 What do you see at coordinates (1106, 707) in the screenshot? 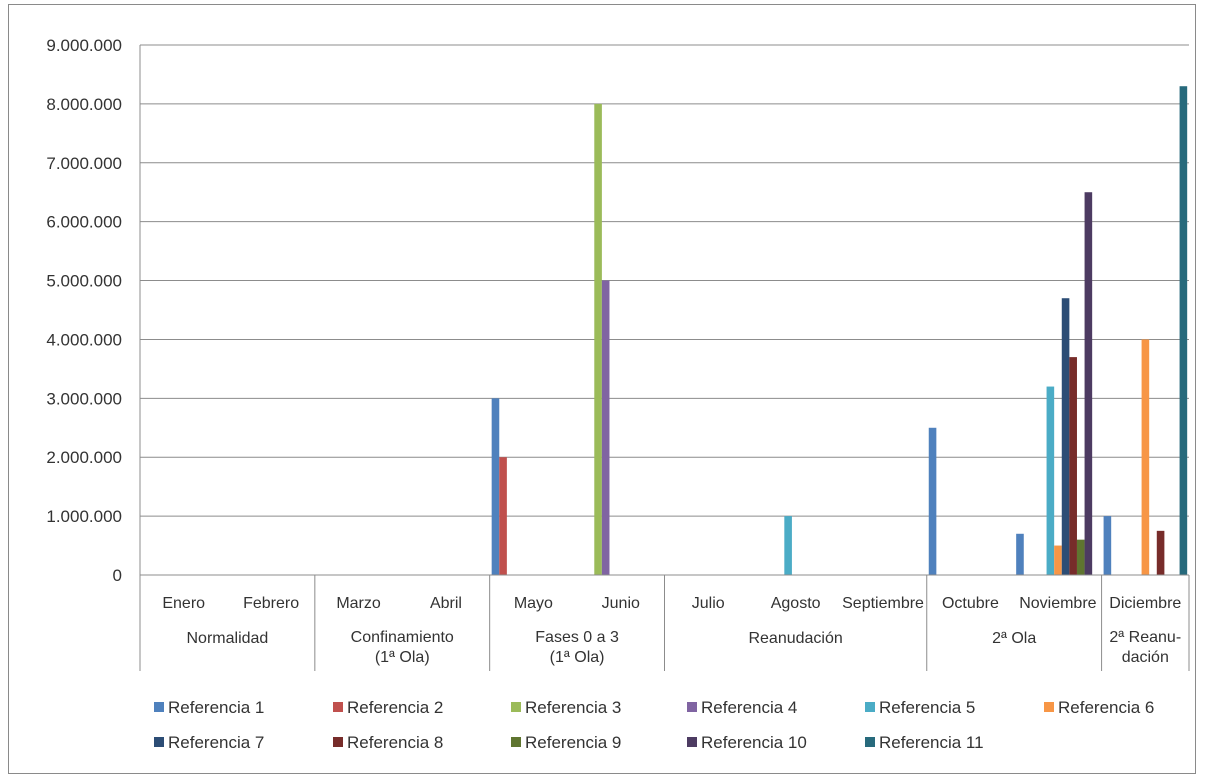
I see `legend-label: Referencia 6` at bounding box center [1106, 707].